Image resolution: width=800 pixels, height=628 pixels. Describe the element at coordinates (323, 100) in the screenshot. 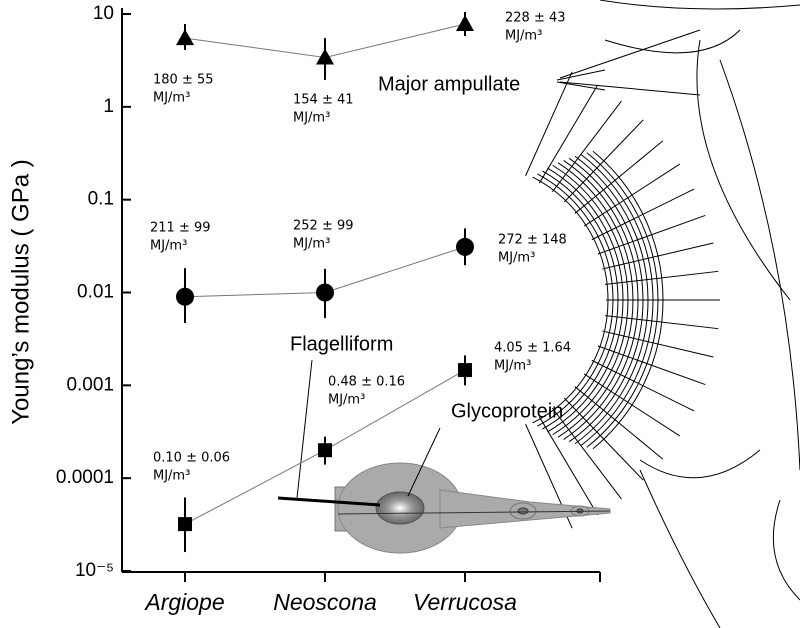

I see `toughness-label: 154 ± 41` at that location.